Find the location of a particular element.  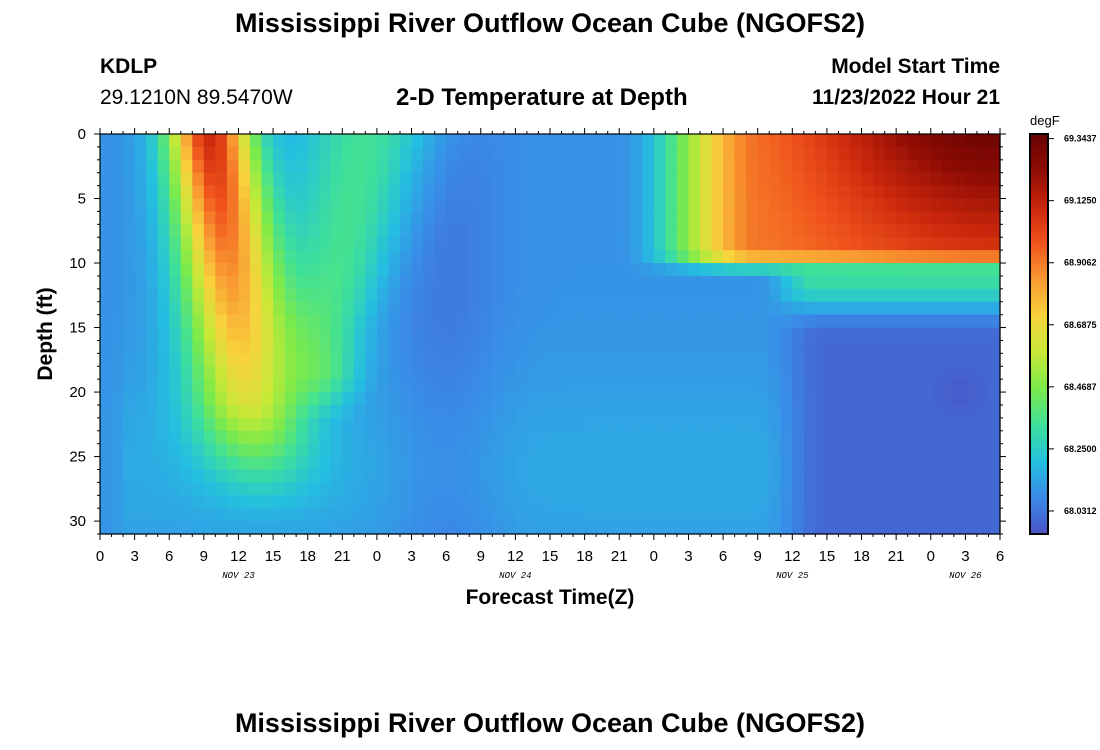

day-labels: NOV 23 NOV 24 NOV 25 NOV 26 is located at coordinates (602, 576).